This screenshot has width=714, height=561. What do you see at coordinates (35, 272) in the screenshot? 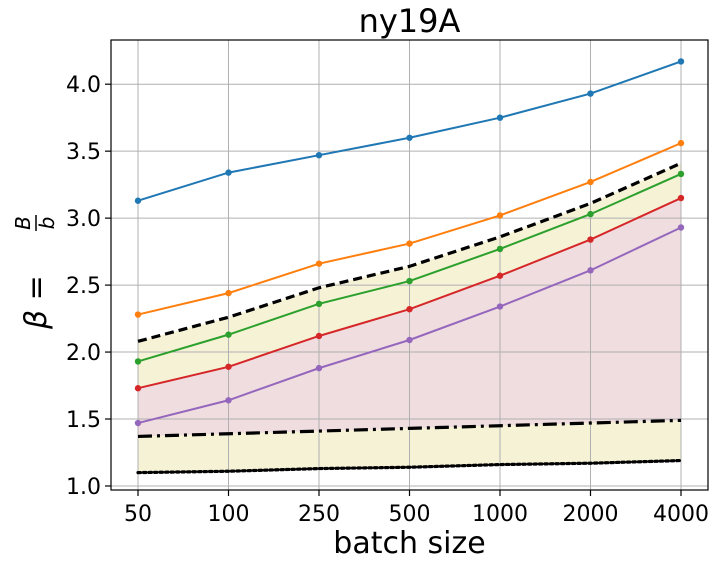
I see `y-axis-label: β = B b` at bounding box center [35, 272].